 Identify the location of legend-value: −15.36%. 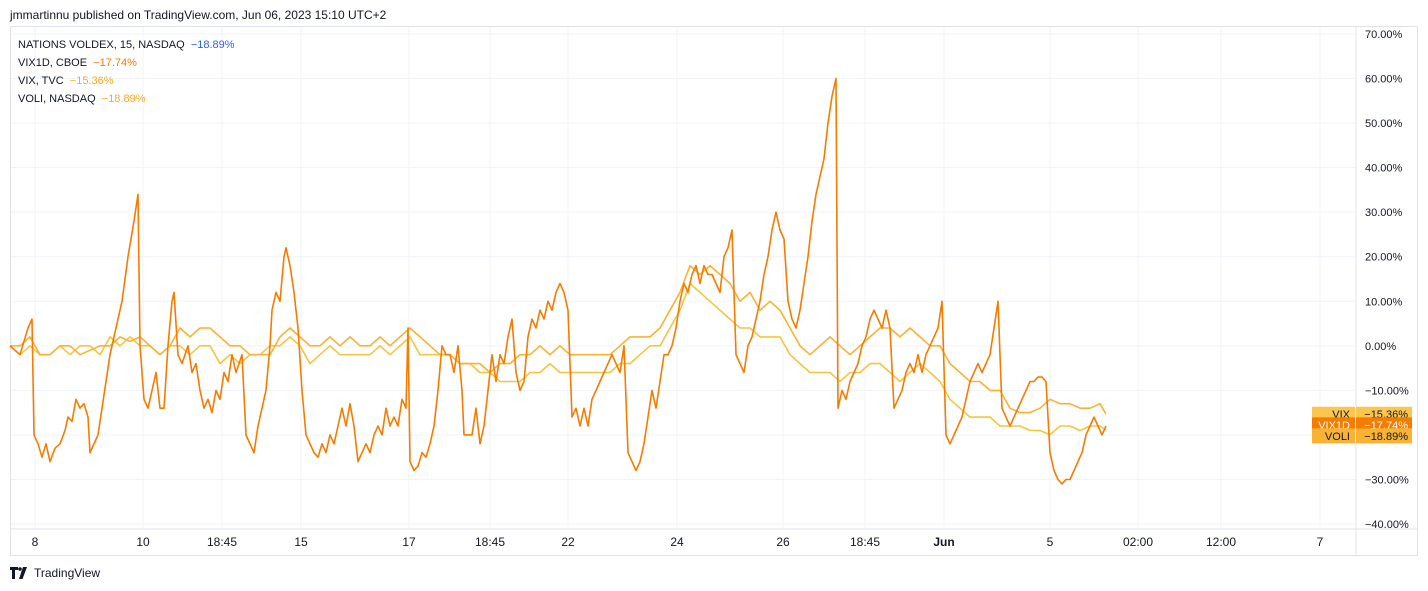
(91, 81).